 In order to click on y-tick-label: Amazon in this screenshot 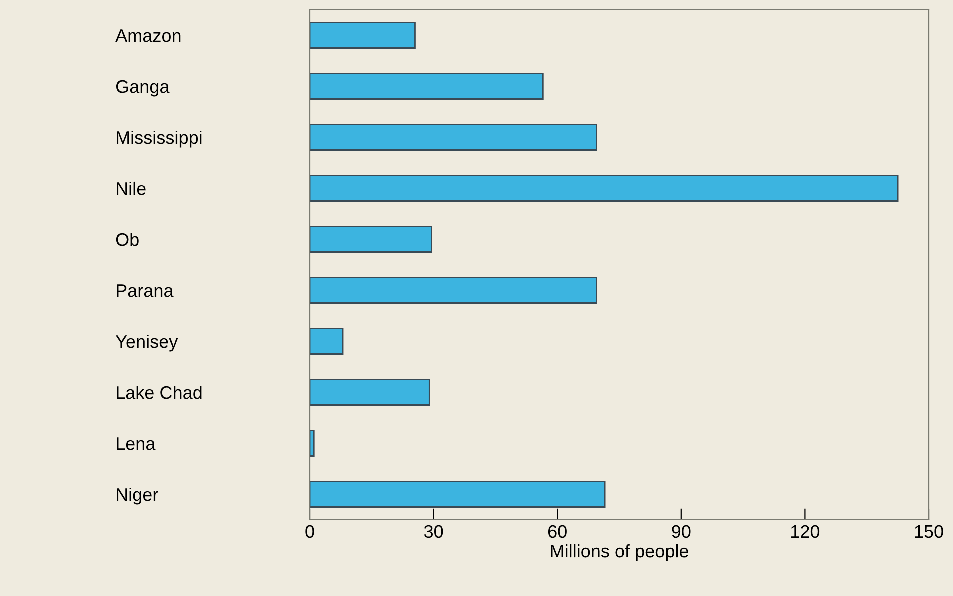, I will do `click(148, 36)`.